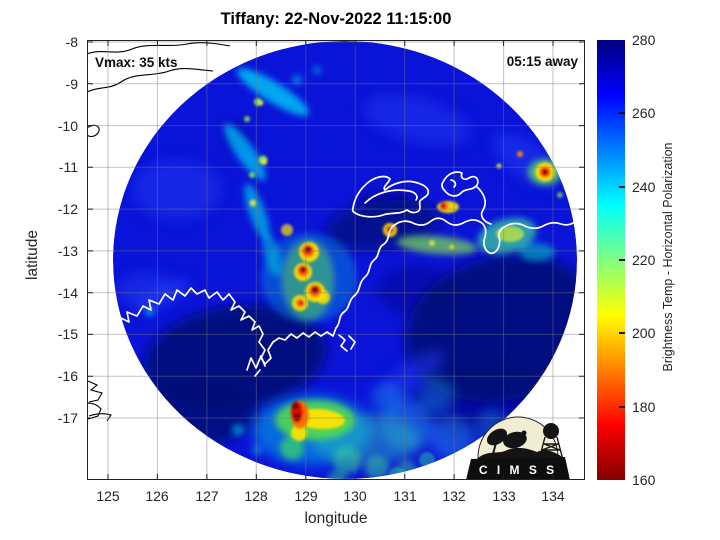 Image resolution: width=720 pixels, height=540 pixels. I want to click on x-tick-label: 125, so click(108, 496).